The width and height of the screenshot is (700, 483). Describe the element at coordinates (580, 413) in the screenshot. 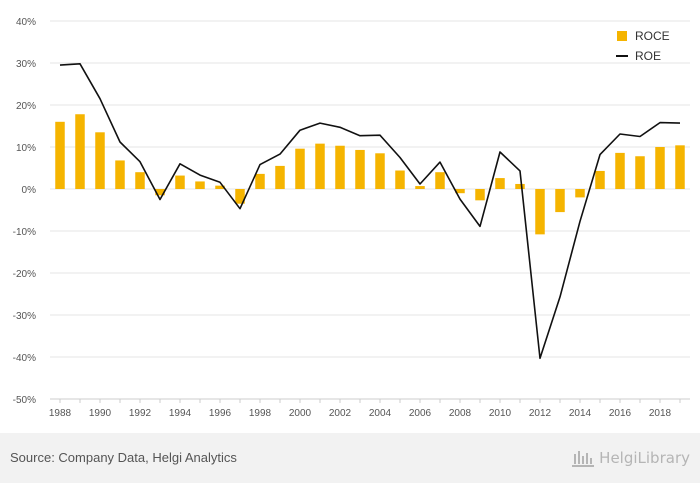

I see `x-tick-label: 2014` at that location.